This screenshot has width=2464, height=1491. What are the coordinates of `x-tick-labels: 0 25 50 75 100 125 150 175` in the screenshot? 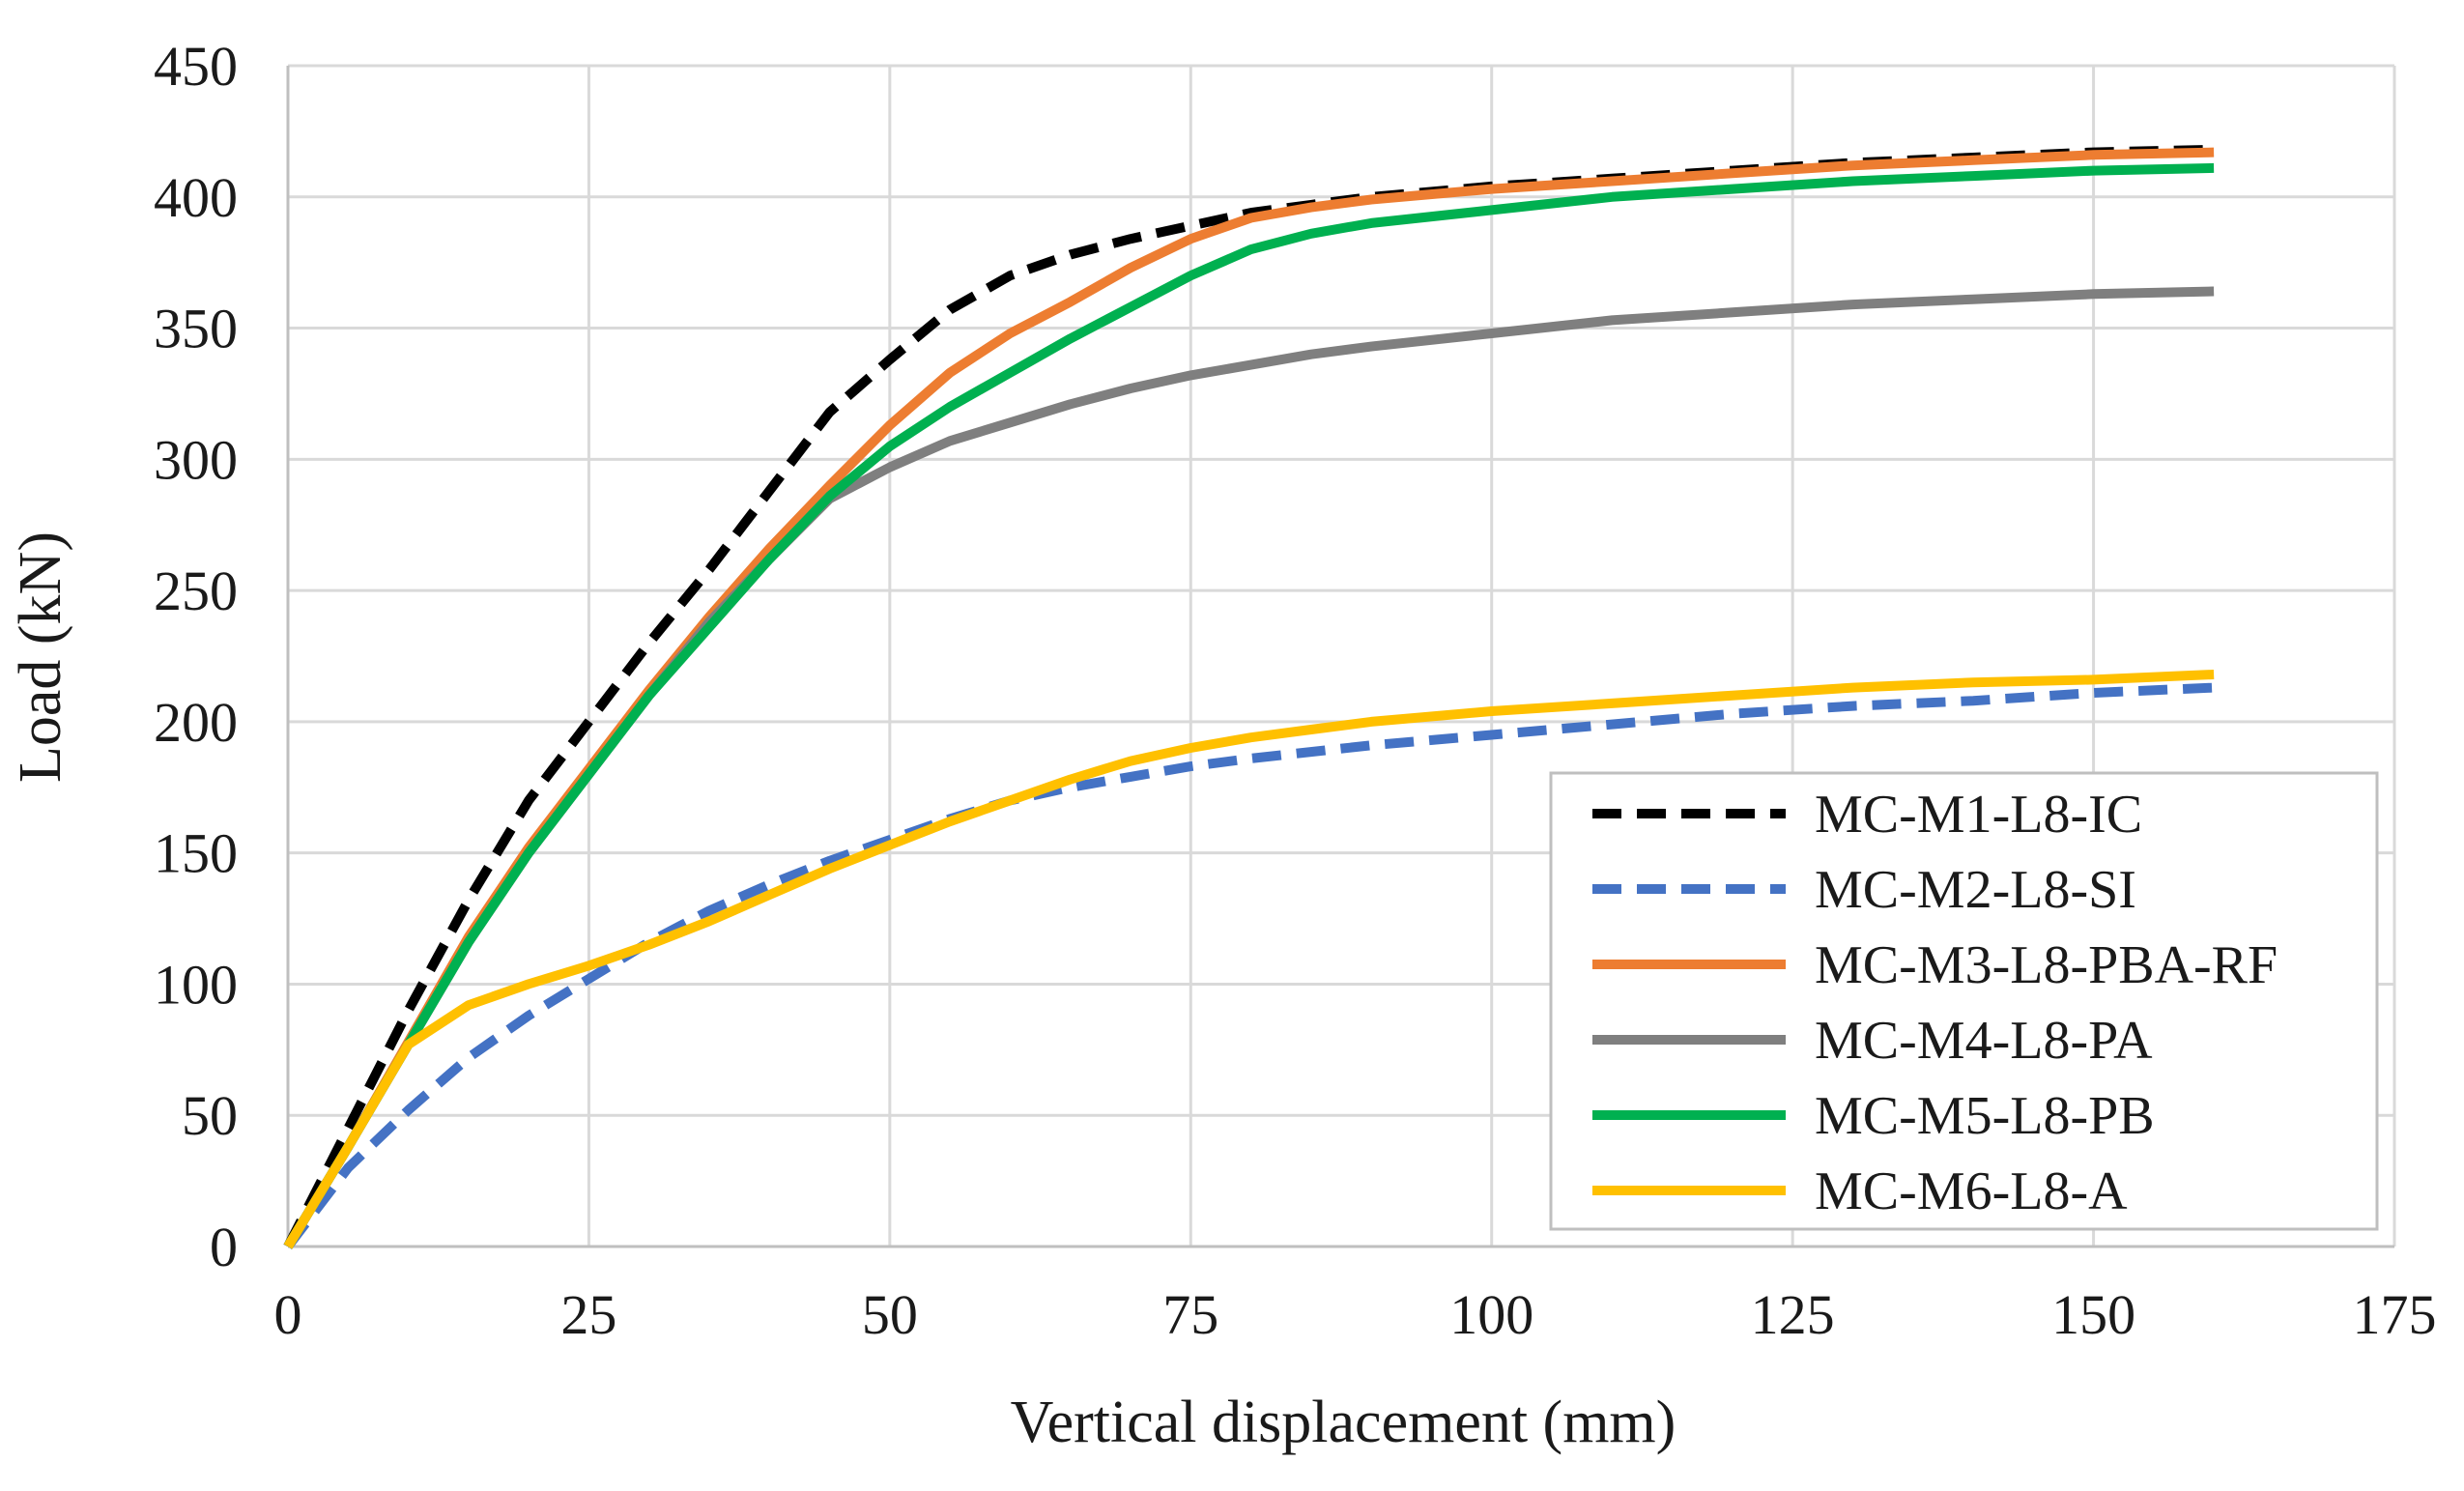 It's located at (1355, 1314).